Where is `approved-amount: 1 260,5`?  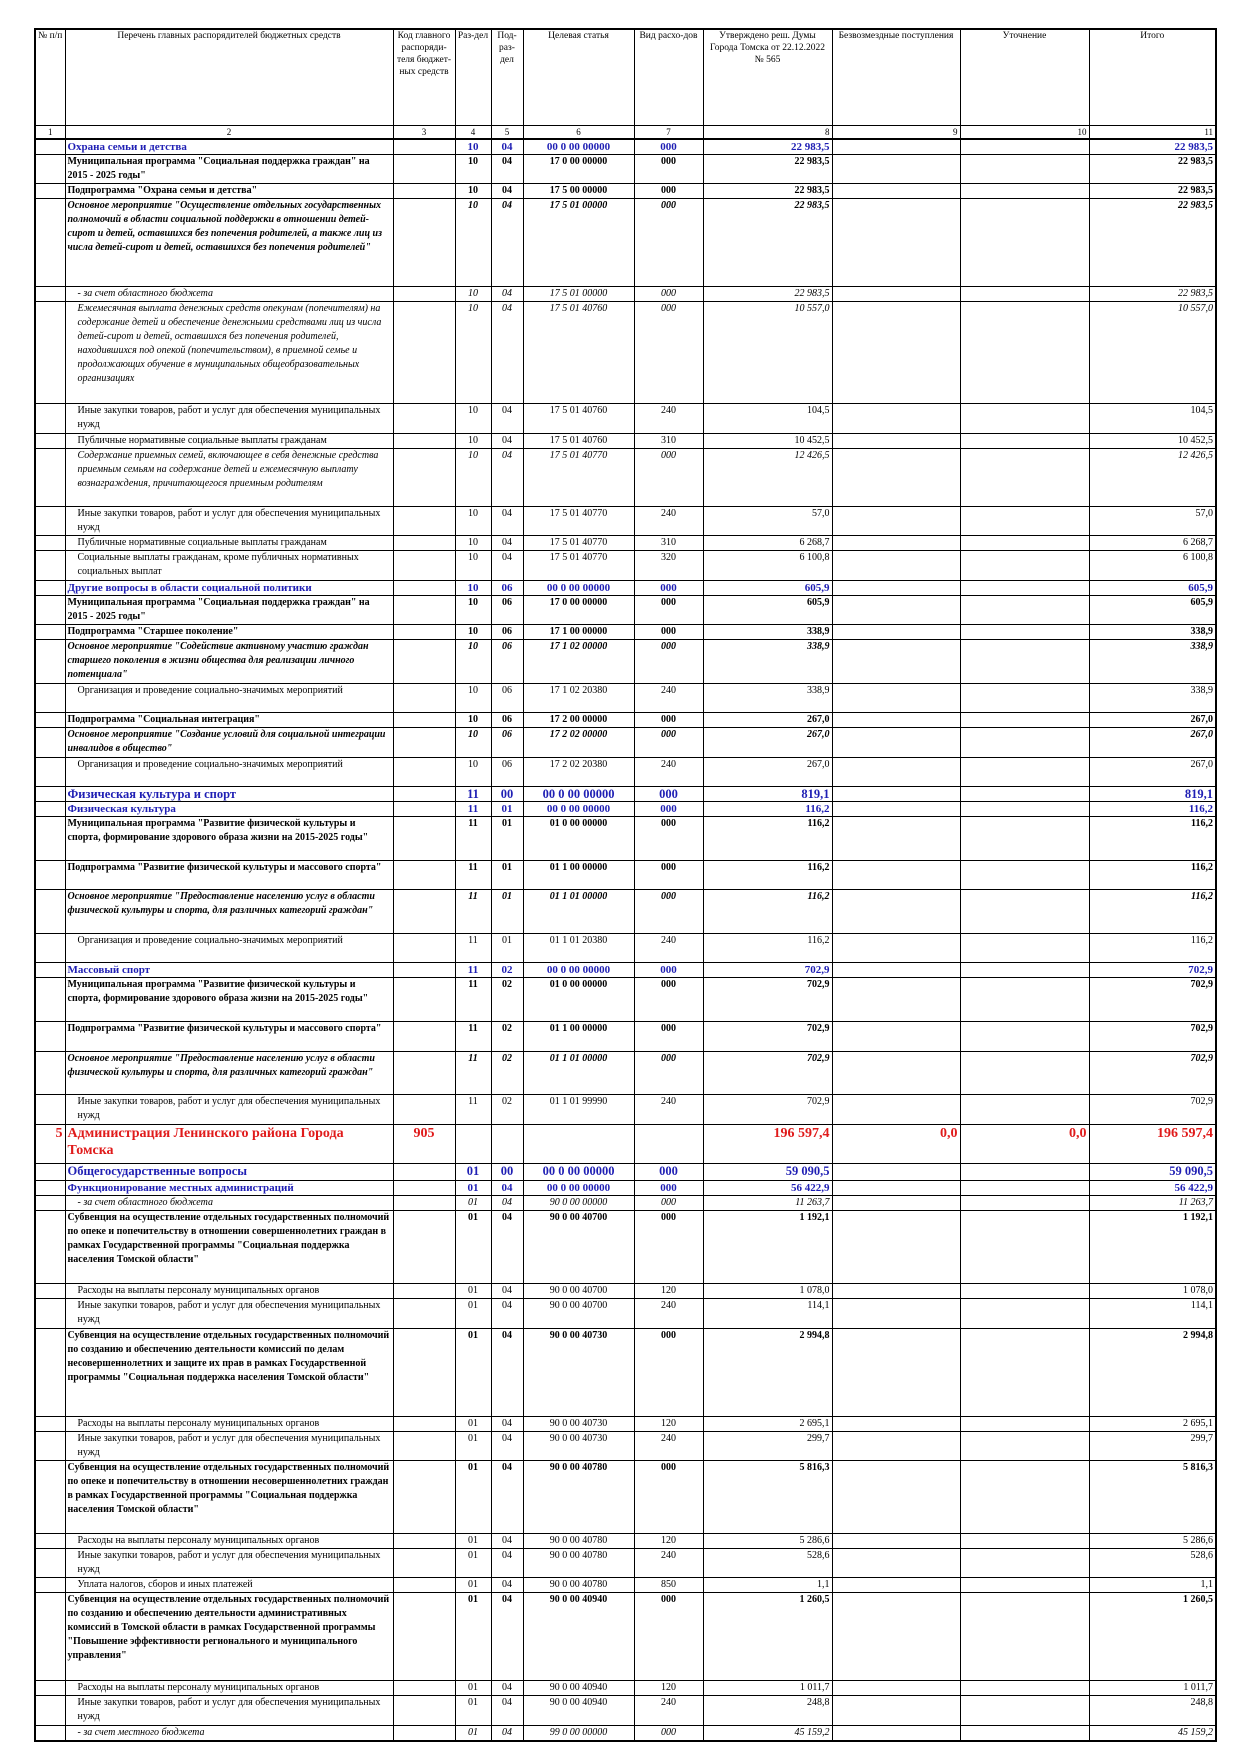 approved-amount: 1 260,5 is located at coordinates (767, 1637).